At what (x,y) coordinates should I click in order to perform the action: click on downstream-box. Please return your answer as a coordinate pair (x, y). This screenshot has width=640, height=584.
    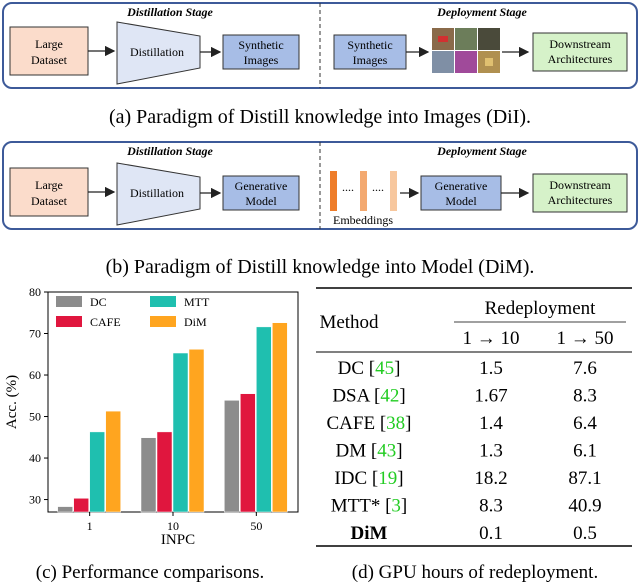
    Looking at the image, I should click on (580, 52).